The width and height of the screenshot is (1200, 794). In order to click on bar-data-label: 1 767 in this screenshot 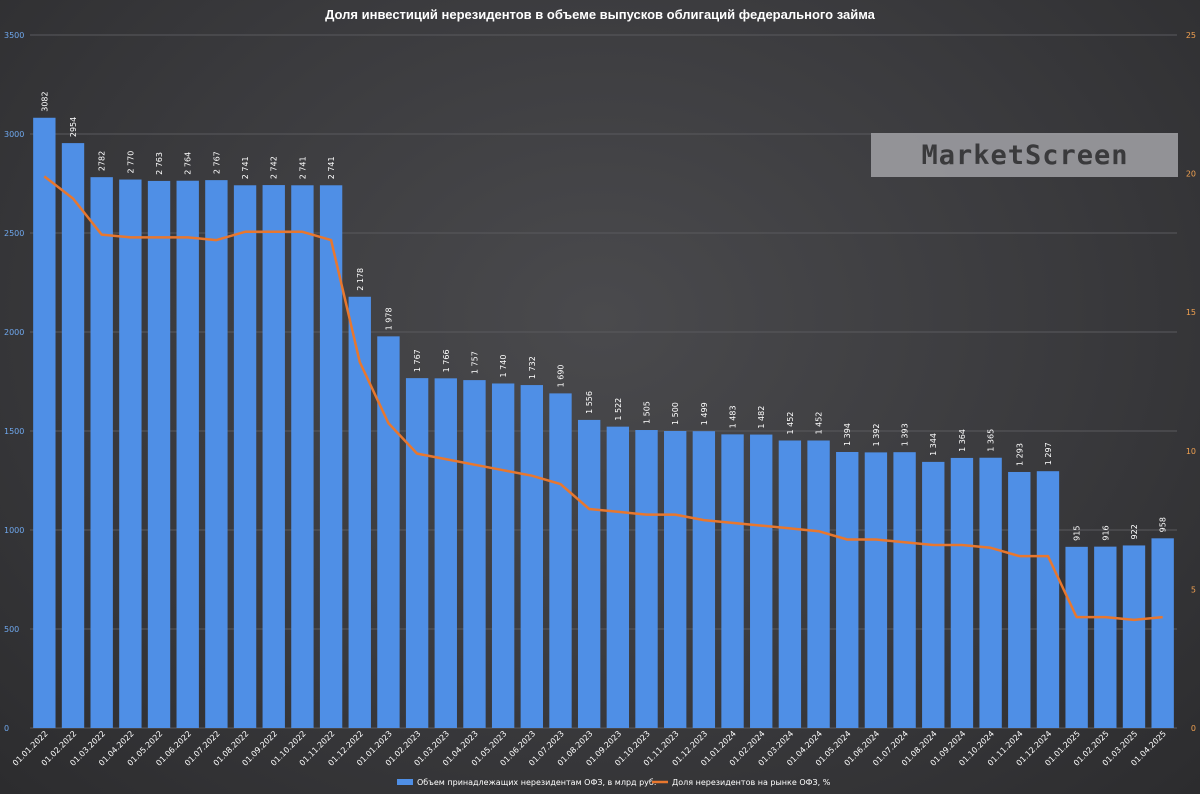, I will do `click(417, 360)`.